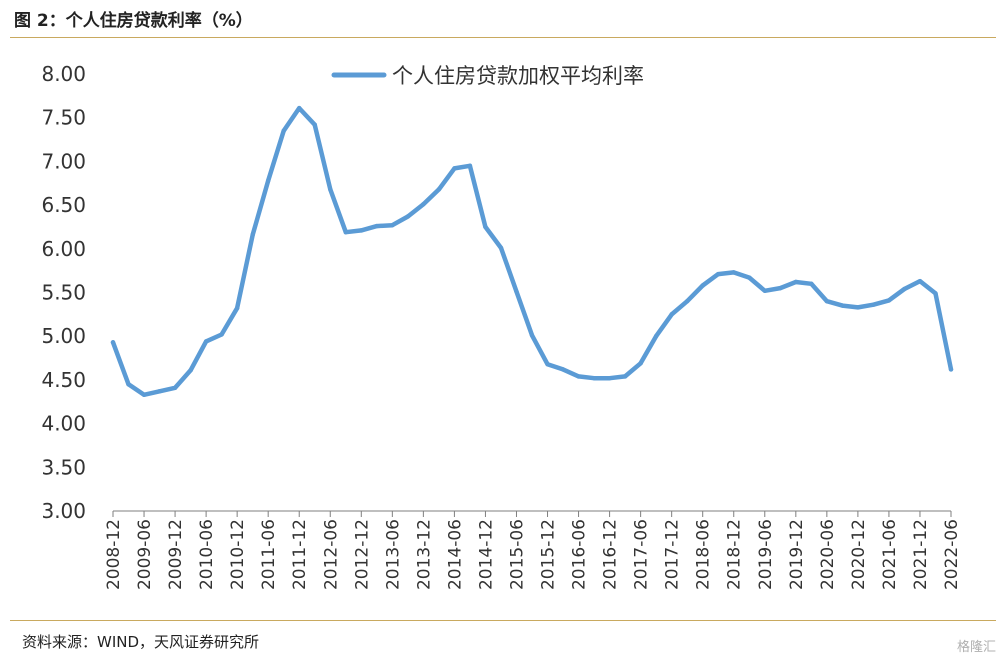 The image size is (1004, 663). Describe the element at coordinates (331, 554) in the screenshot. I see `x-tick-label: 2012-06` at that location.